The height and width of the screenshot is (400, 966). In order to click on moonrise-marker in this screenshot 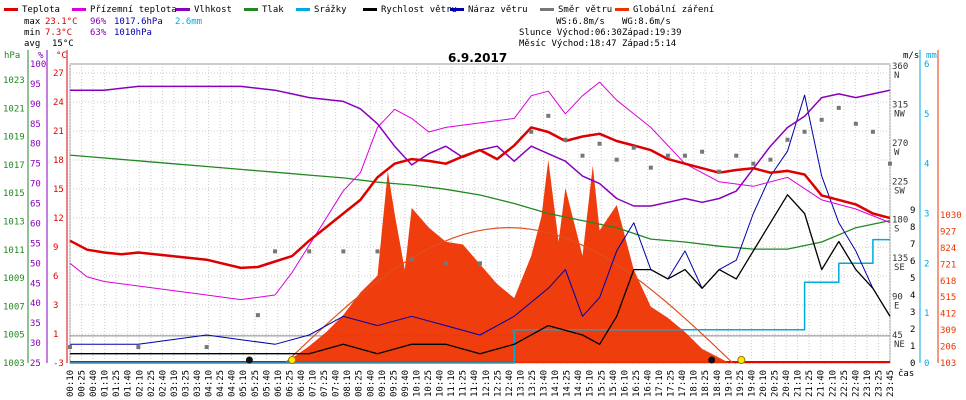, I will do `click(712, 360)`.